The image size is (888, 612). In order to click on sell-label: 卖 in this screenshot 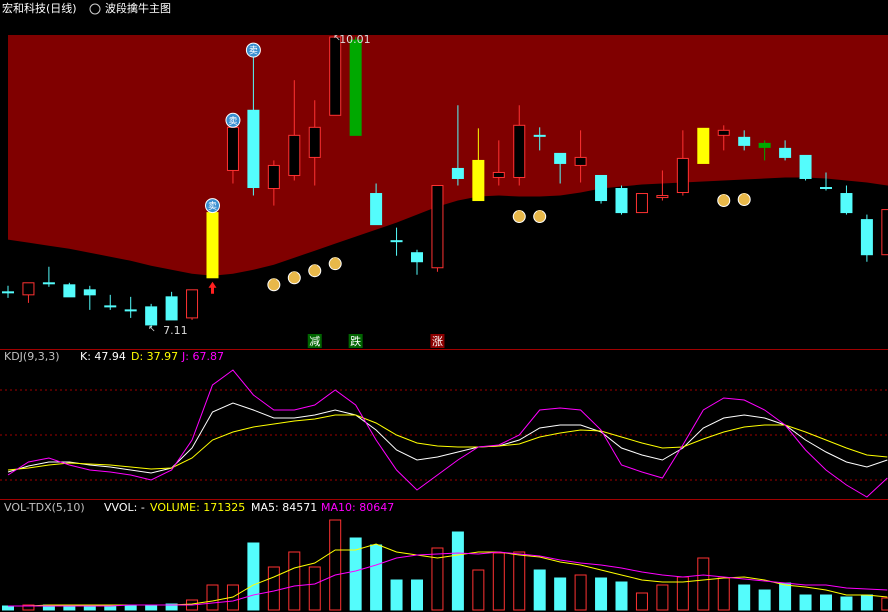, I will do `click(232, 121)`.